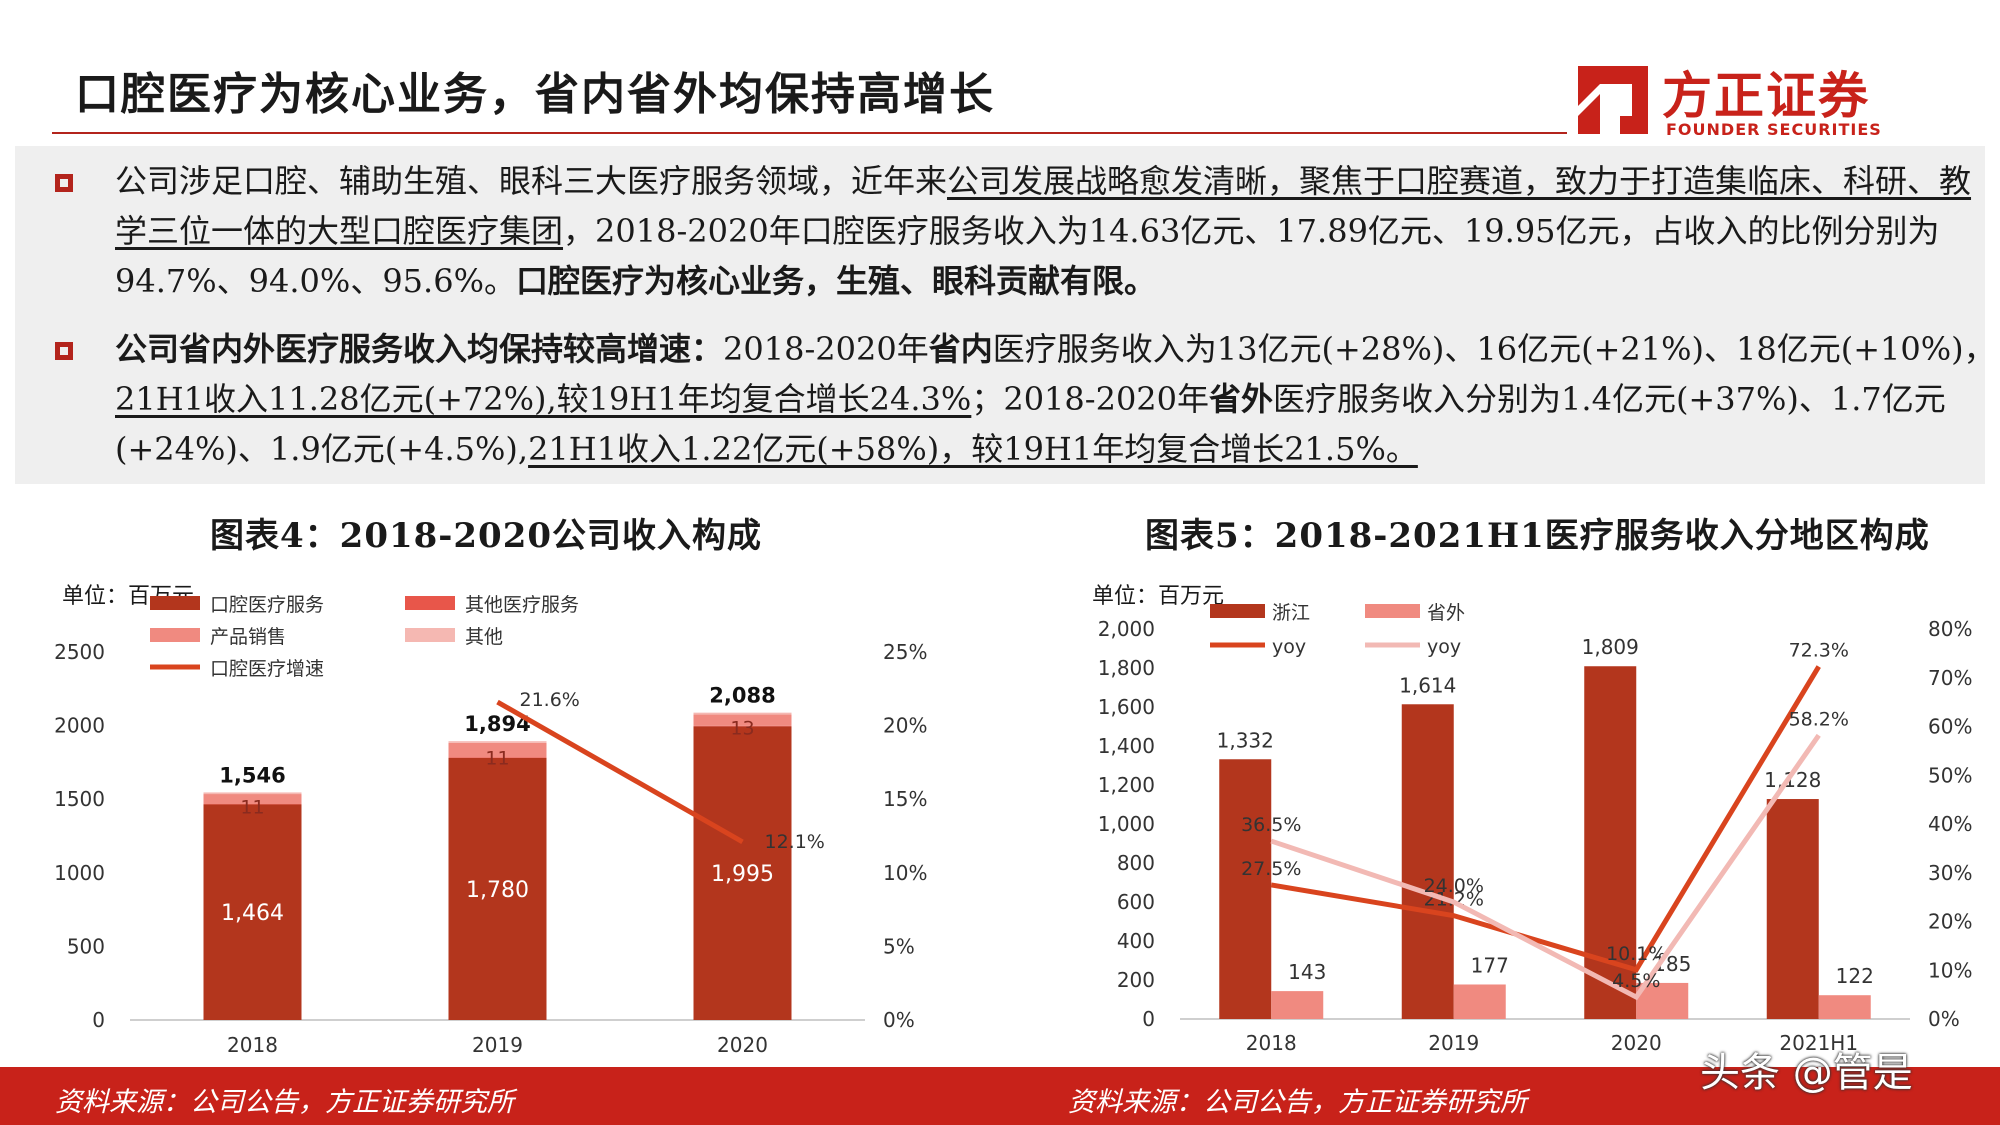 Image resolution: width=2000 pixels, height=1125 pixels. I want to click on watermark: 头条 @管是, so click(1806, 1073).